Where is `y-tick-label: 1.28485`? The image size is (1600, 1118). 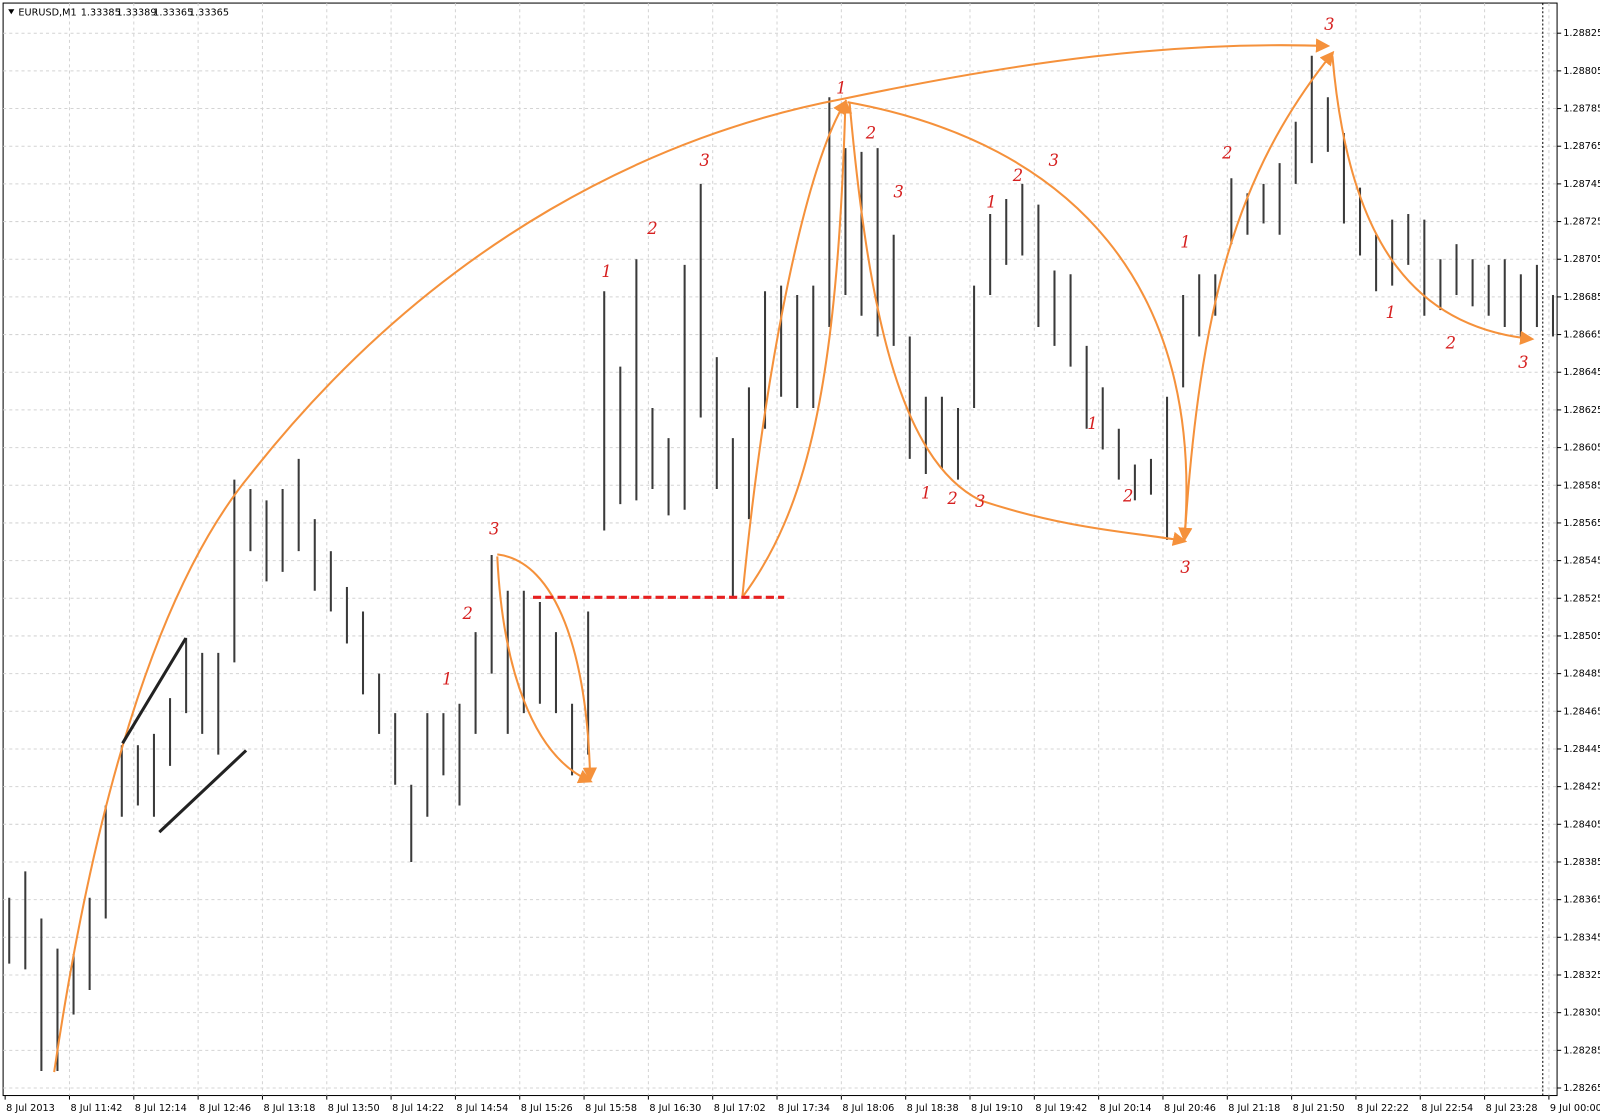 y-tick-label: 1.28485 is located at coordinates (1581, 674).